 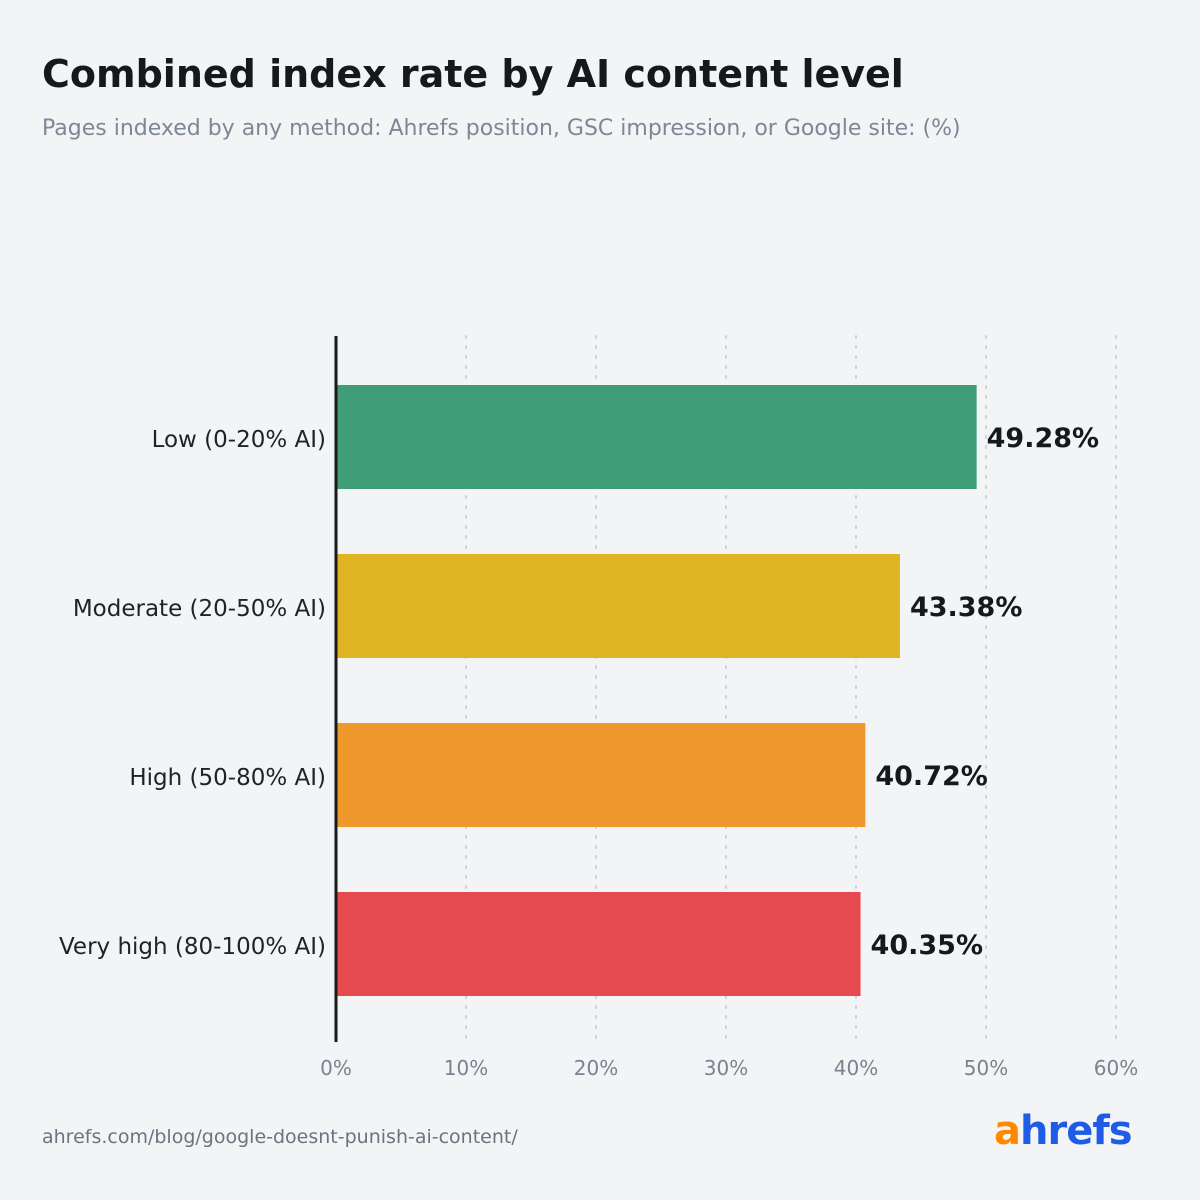 I want to click on chart-title: Combined index rate by AI content level, so click(x=473, y=74).